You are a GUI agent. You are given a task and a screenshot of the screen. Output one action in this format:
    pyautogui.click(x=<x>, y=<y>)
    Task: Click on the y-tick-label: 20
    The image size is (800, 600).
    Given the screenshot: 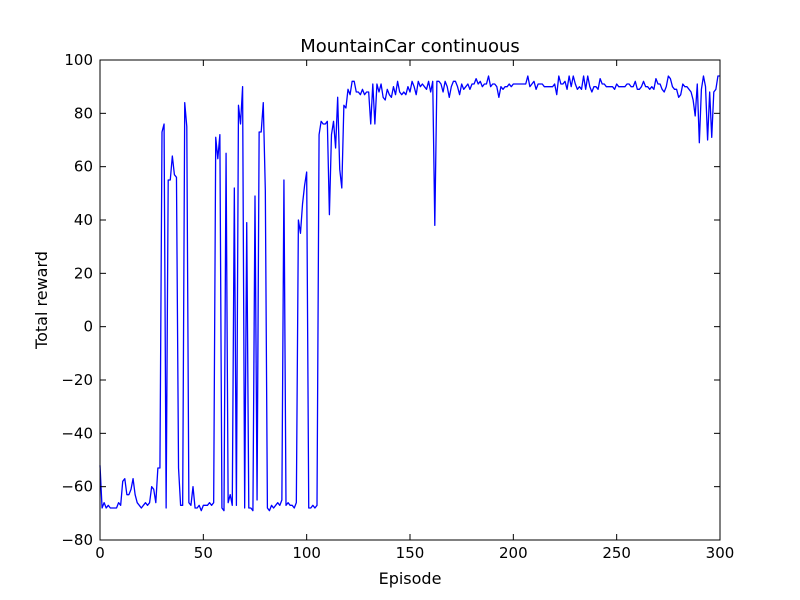 What is the action you would take?
    pyautogui.click(x=83, y=273)
    